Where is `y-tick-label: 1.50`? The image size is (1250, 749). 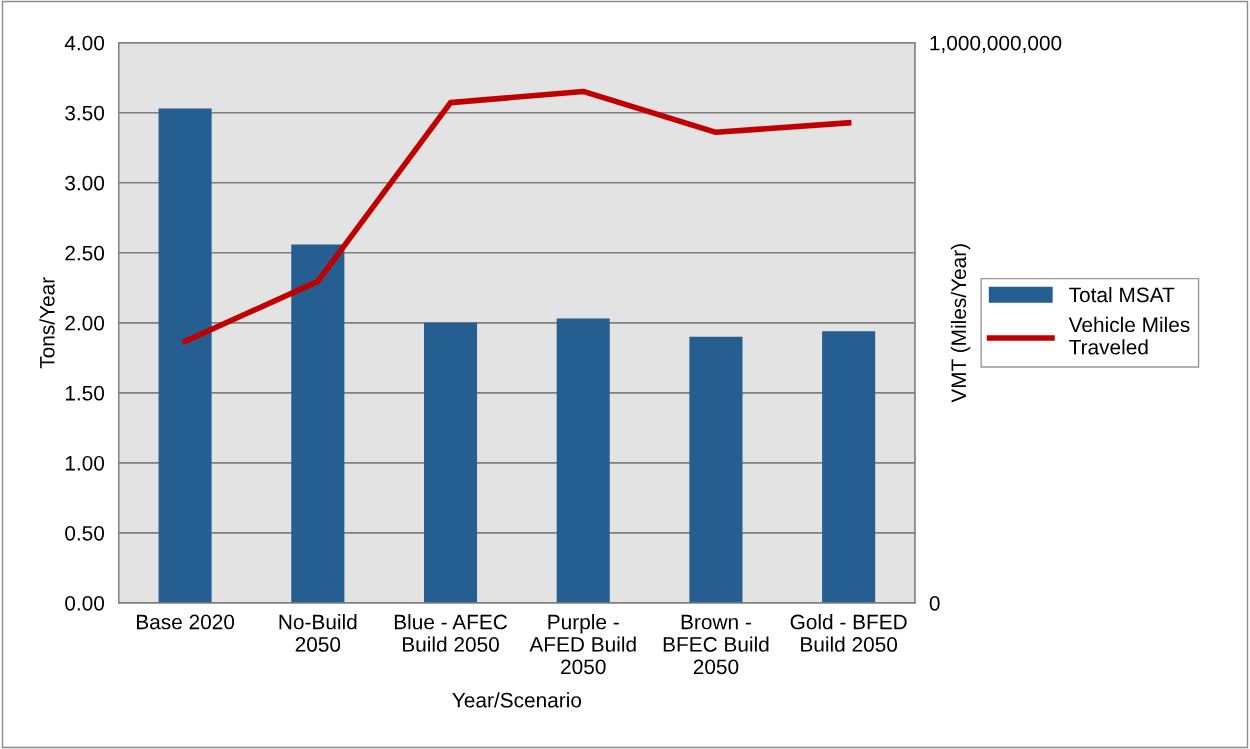 y-tick-label: 1.50 is located at coordinates (85, 393).